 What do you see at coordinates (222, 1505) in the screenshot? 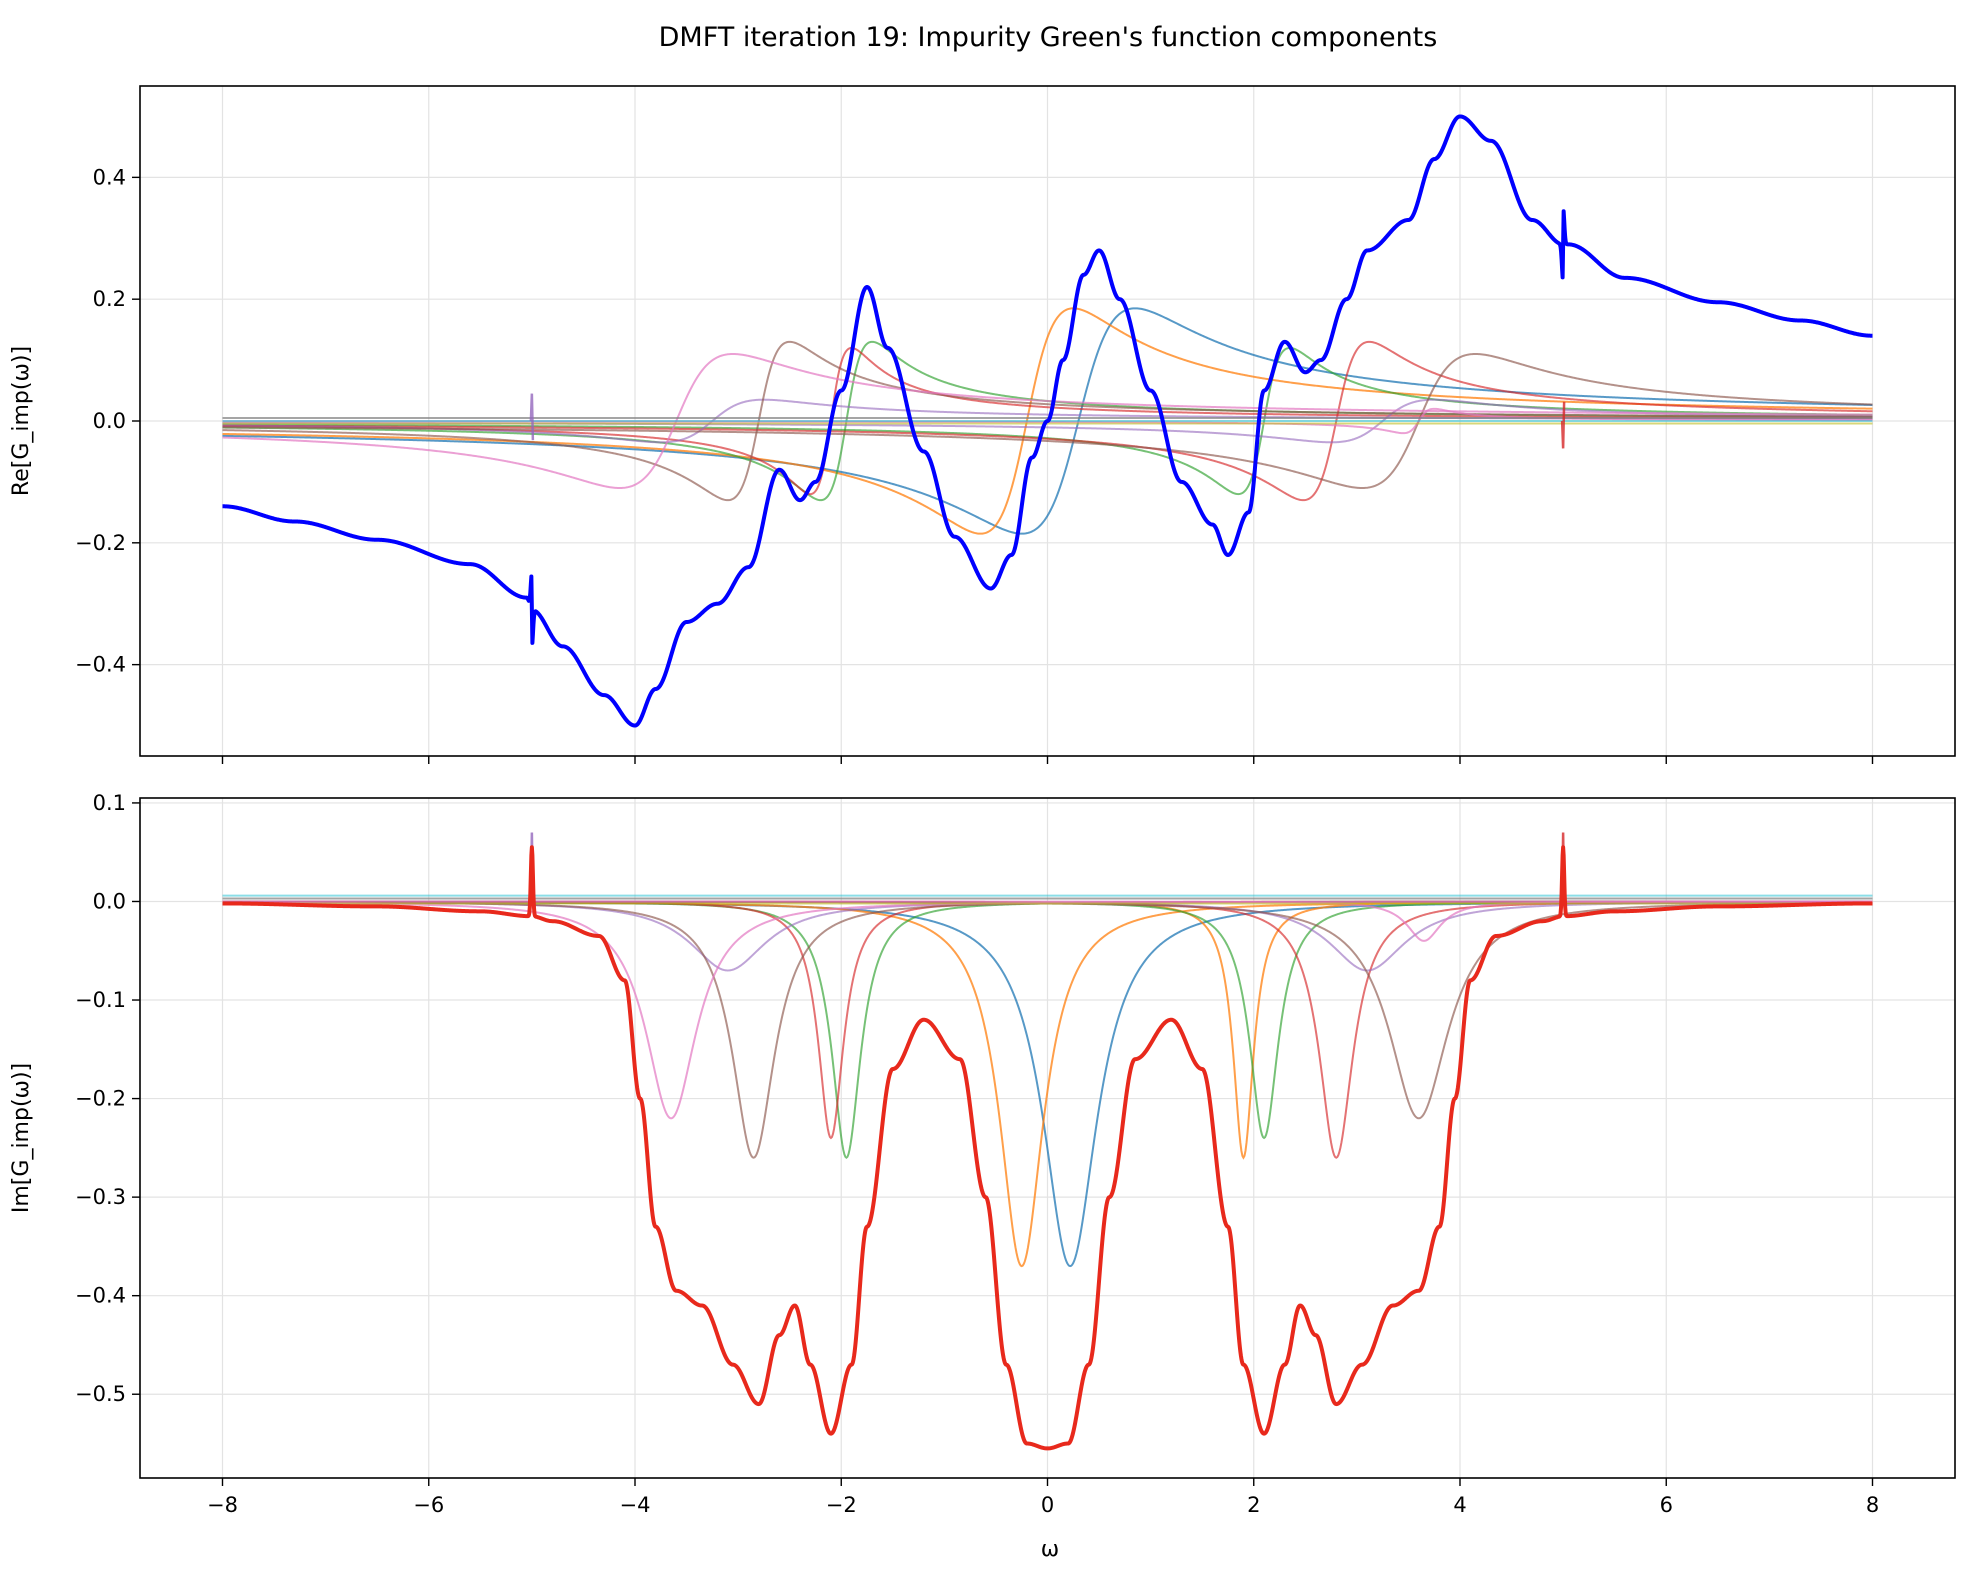
I see `x-tick-label: −8` at bounding box center [222, 1505].